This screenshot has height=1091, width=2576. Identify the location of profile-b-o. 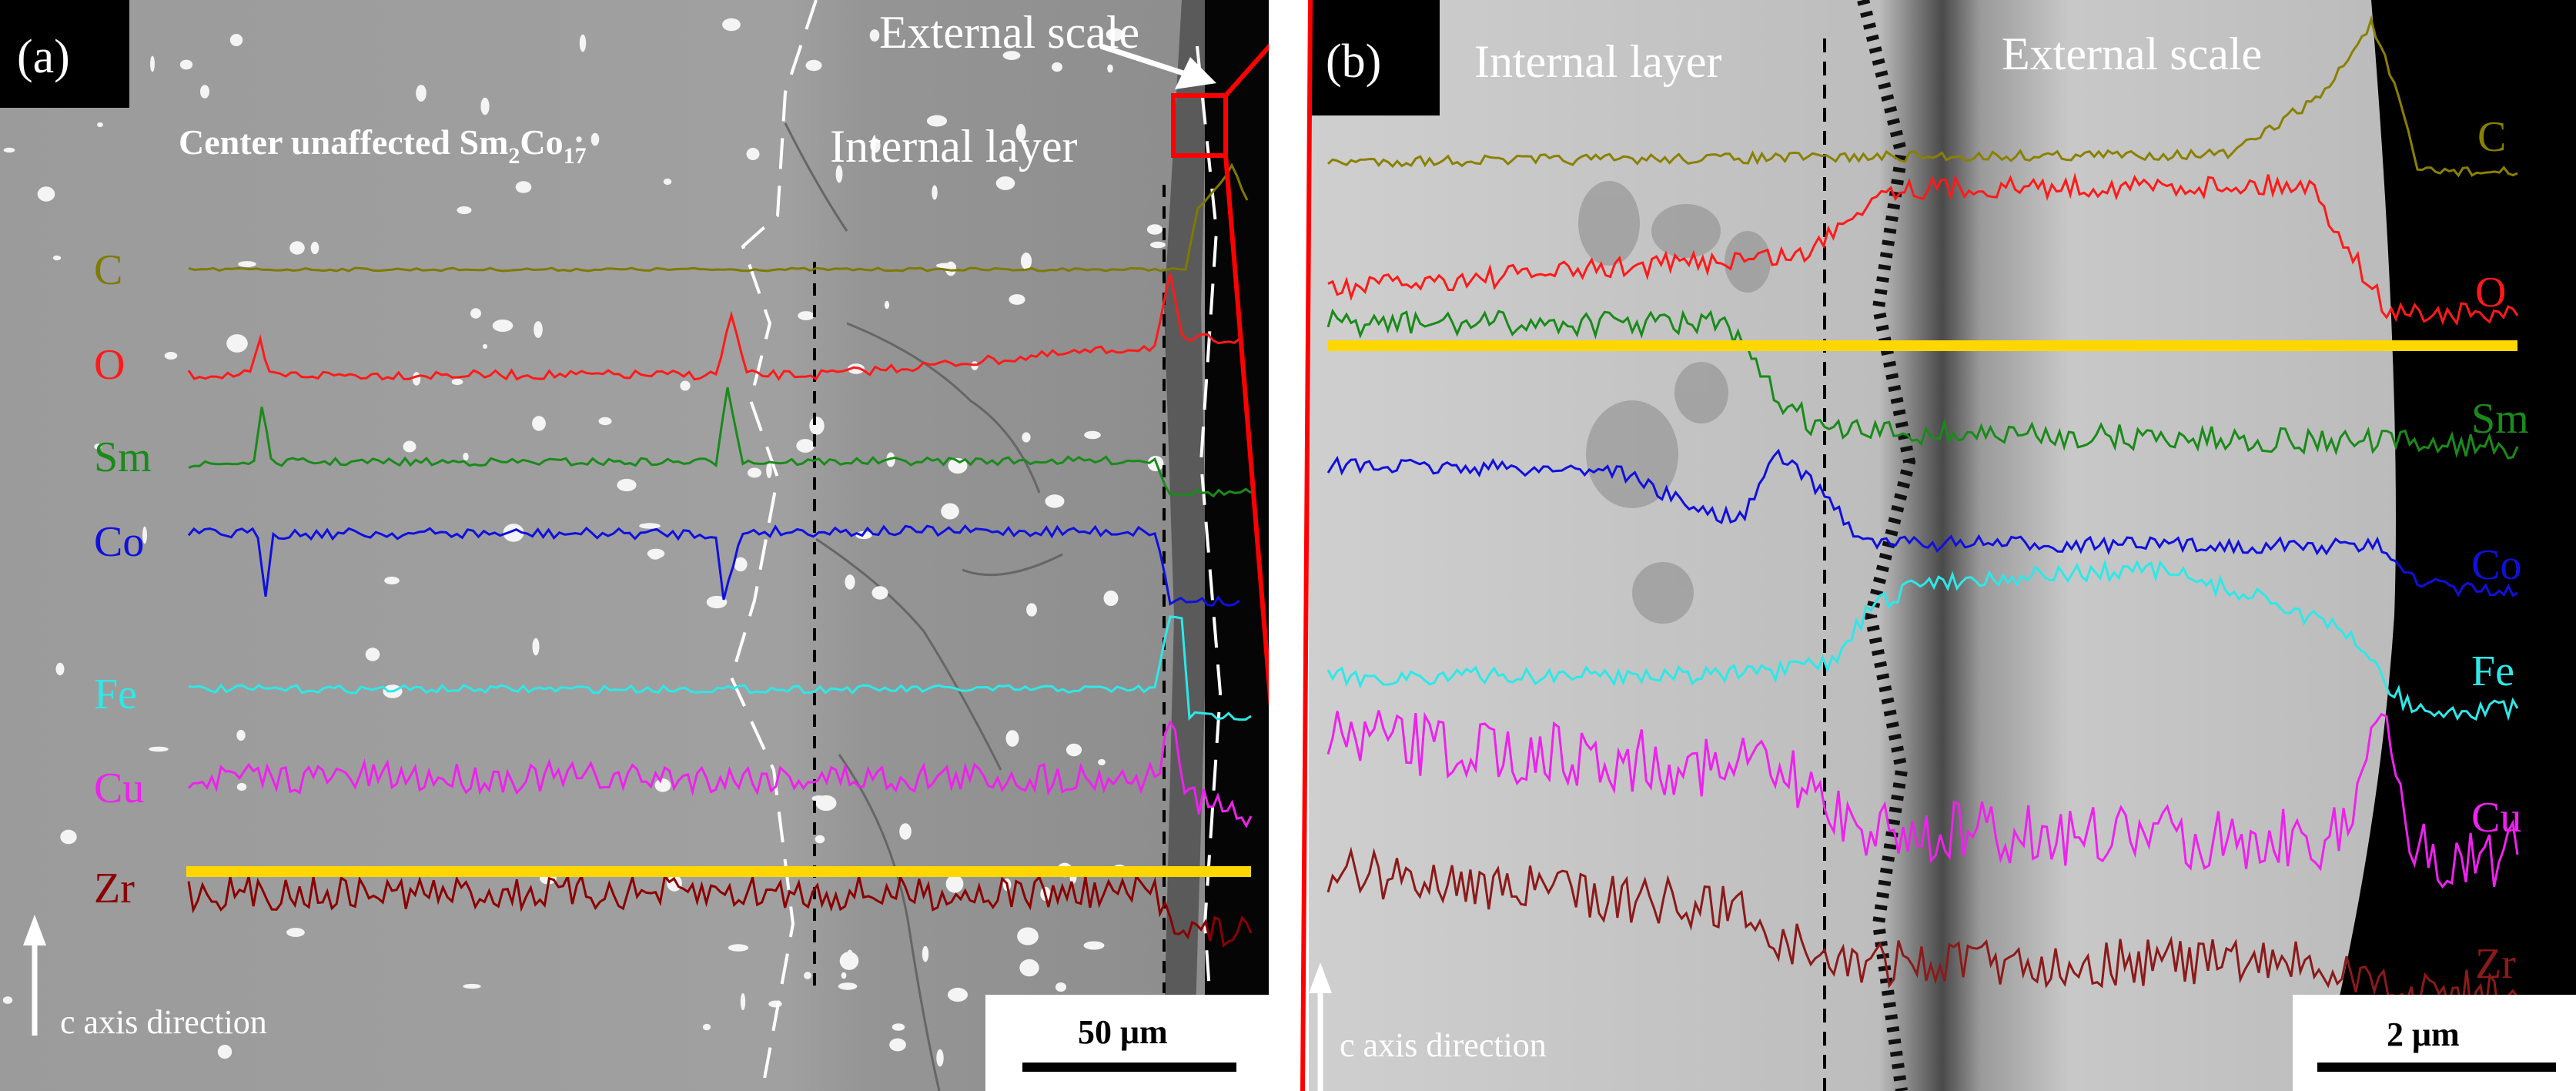
(1923, 249).